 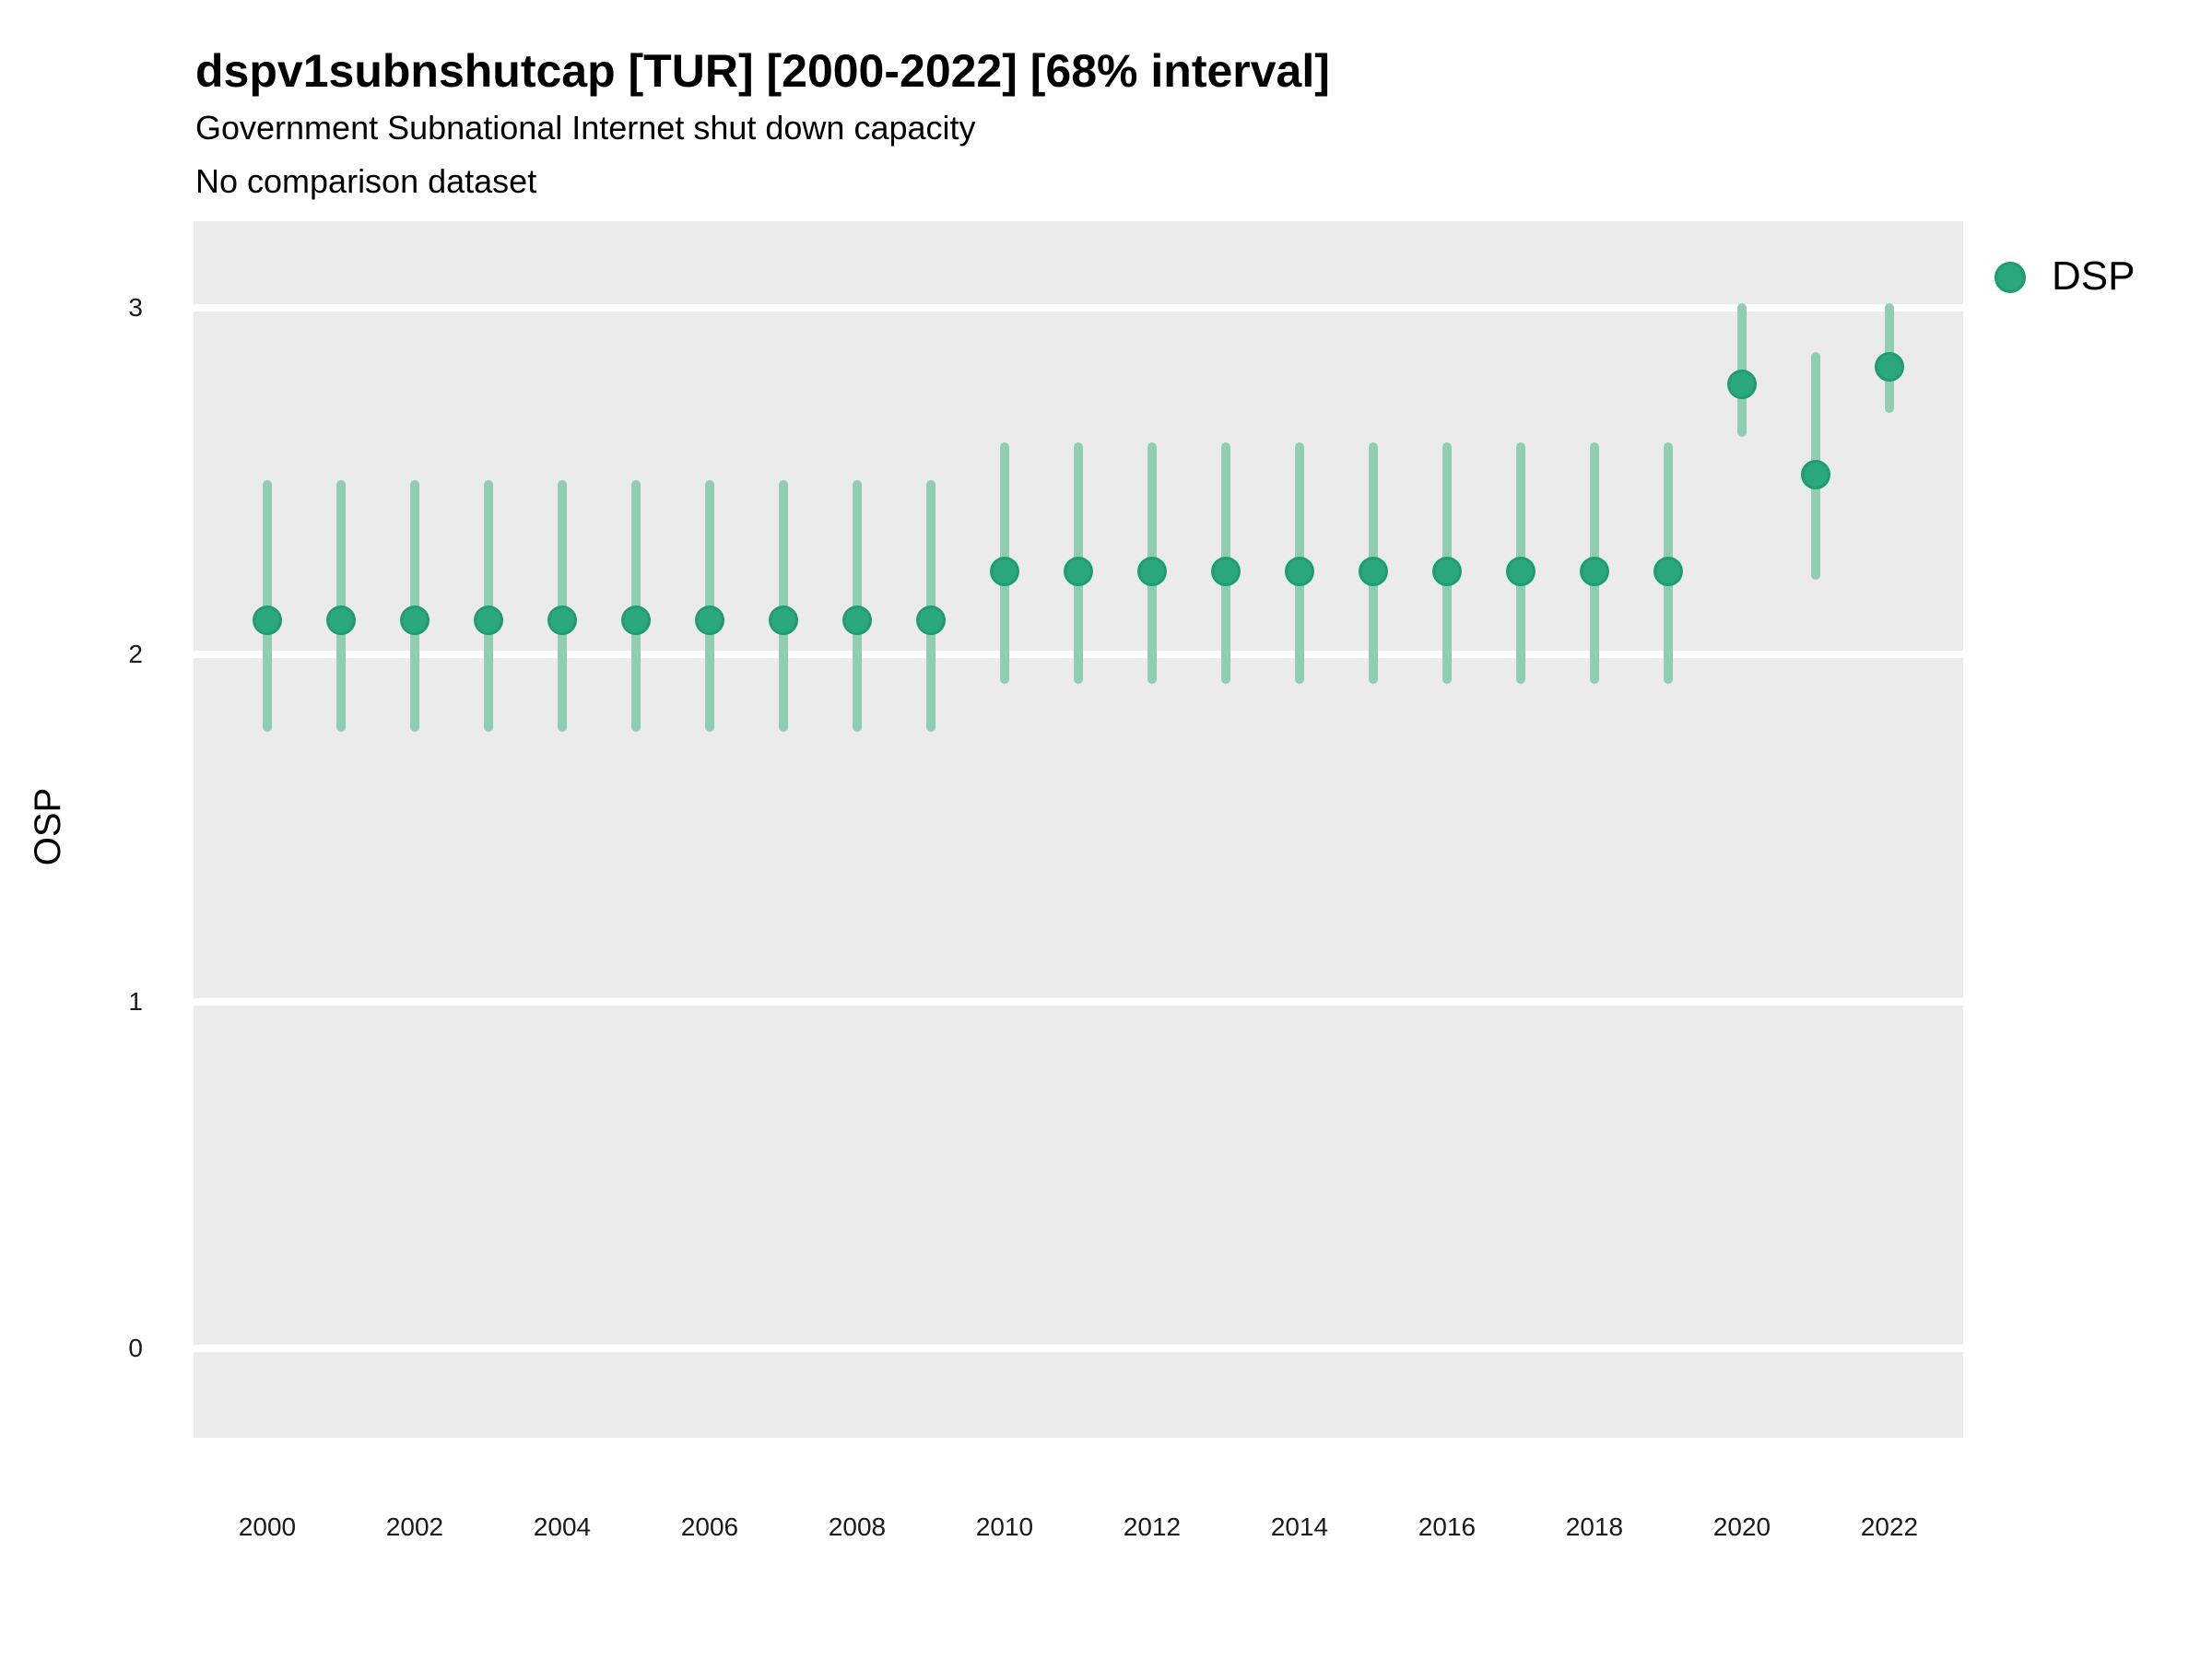 What do you see at coordinates (1889, 1526) in the screenshot?
I see `x-tick-label-2022: 2022` at bounding box center [1889, 1526].